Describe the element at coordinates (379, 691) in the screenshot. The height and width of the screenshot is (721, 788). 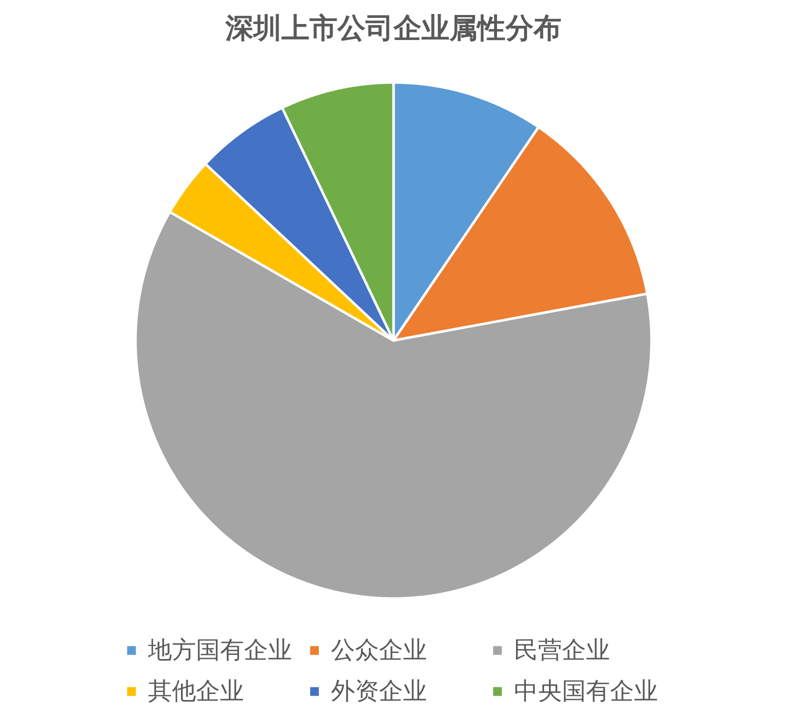
I see `legend-label: 外资企业` at that location.